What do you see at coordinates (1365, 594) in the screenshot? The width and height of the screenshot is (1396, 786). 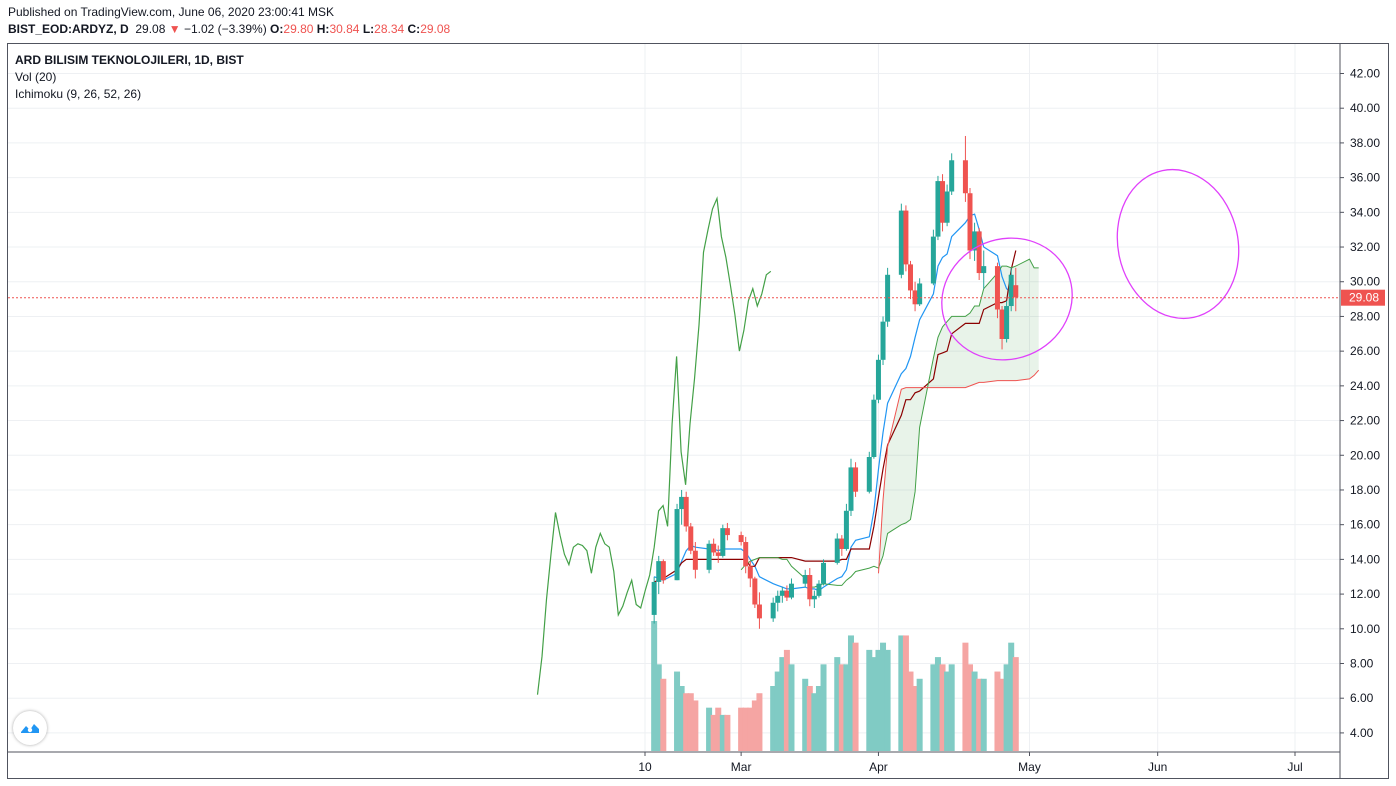 I see `price-tick-label-4: 12.00` at bounding box center [1365, 594].